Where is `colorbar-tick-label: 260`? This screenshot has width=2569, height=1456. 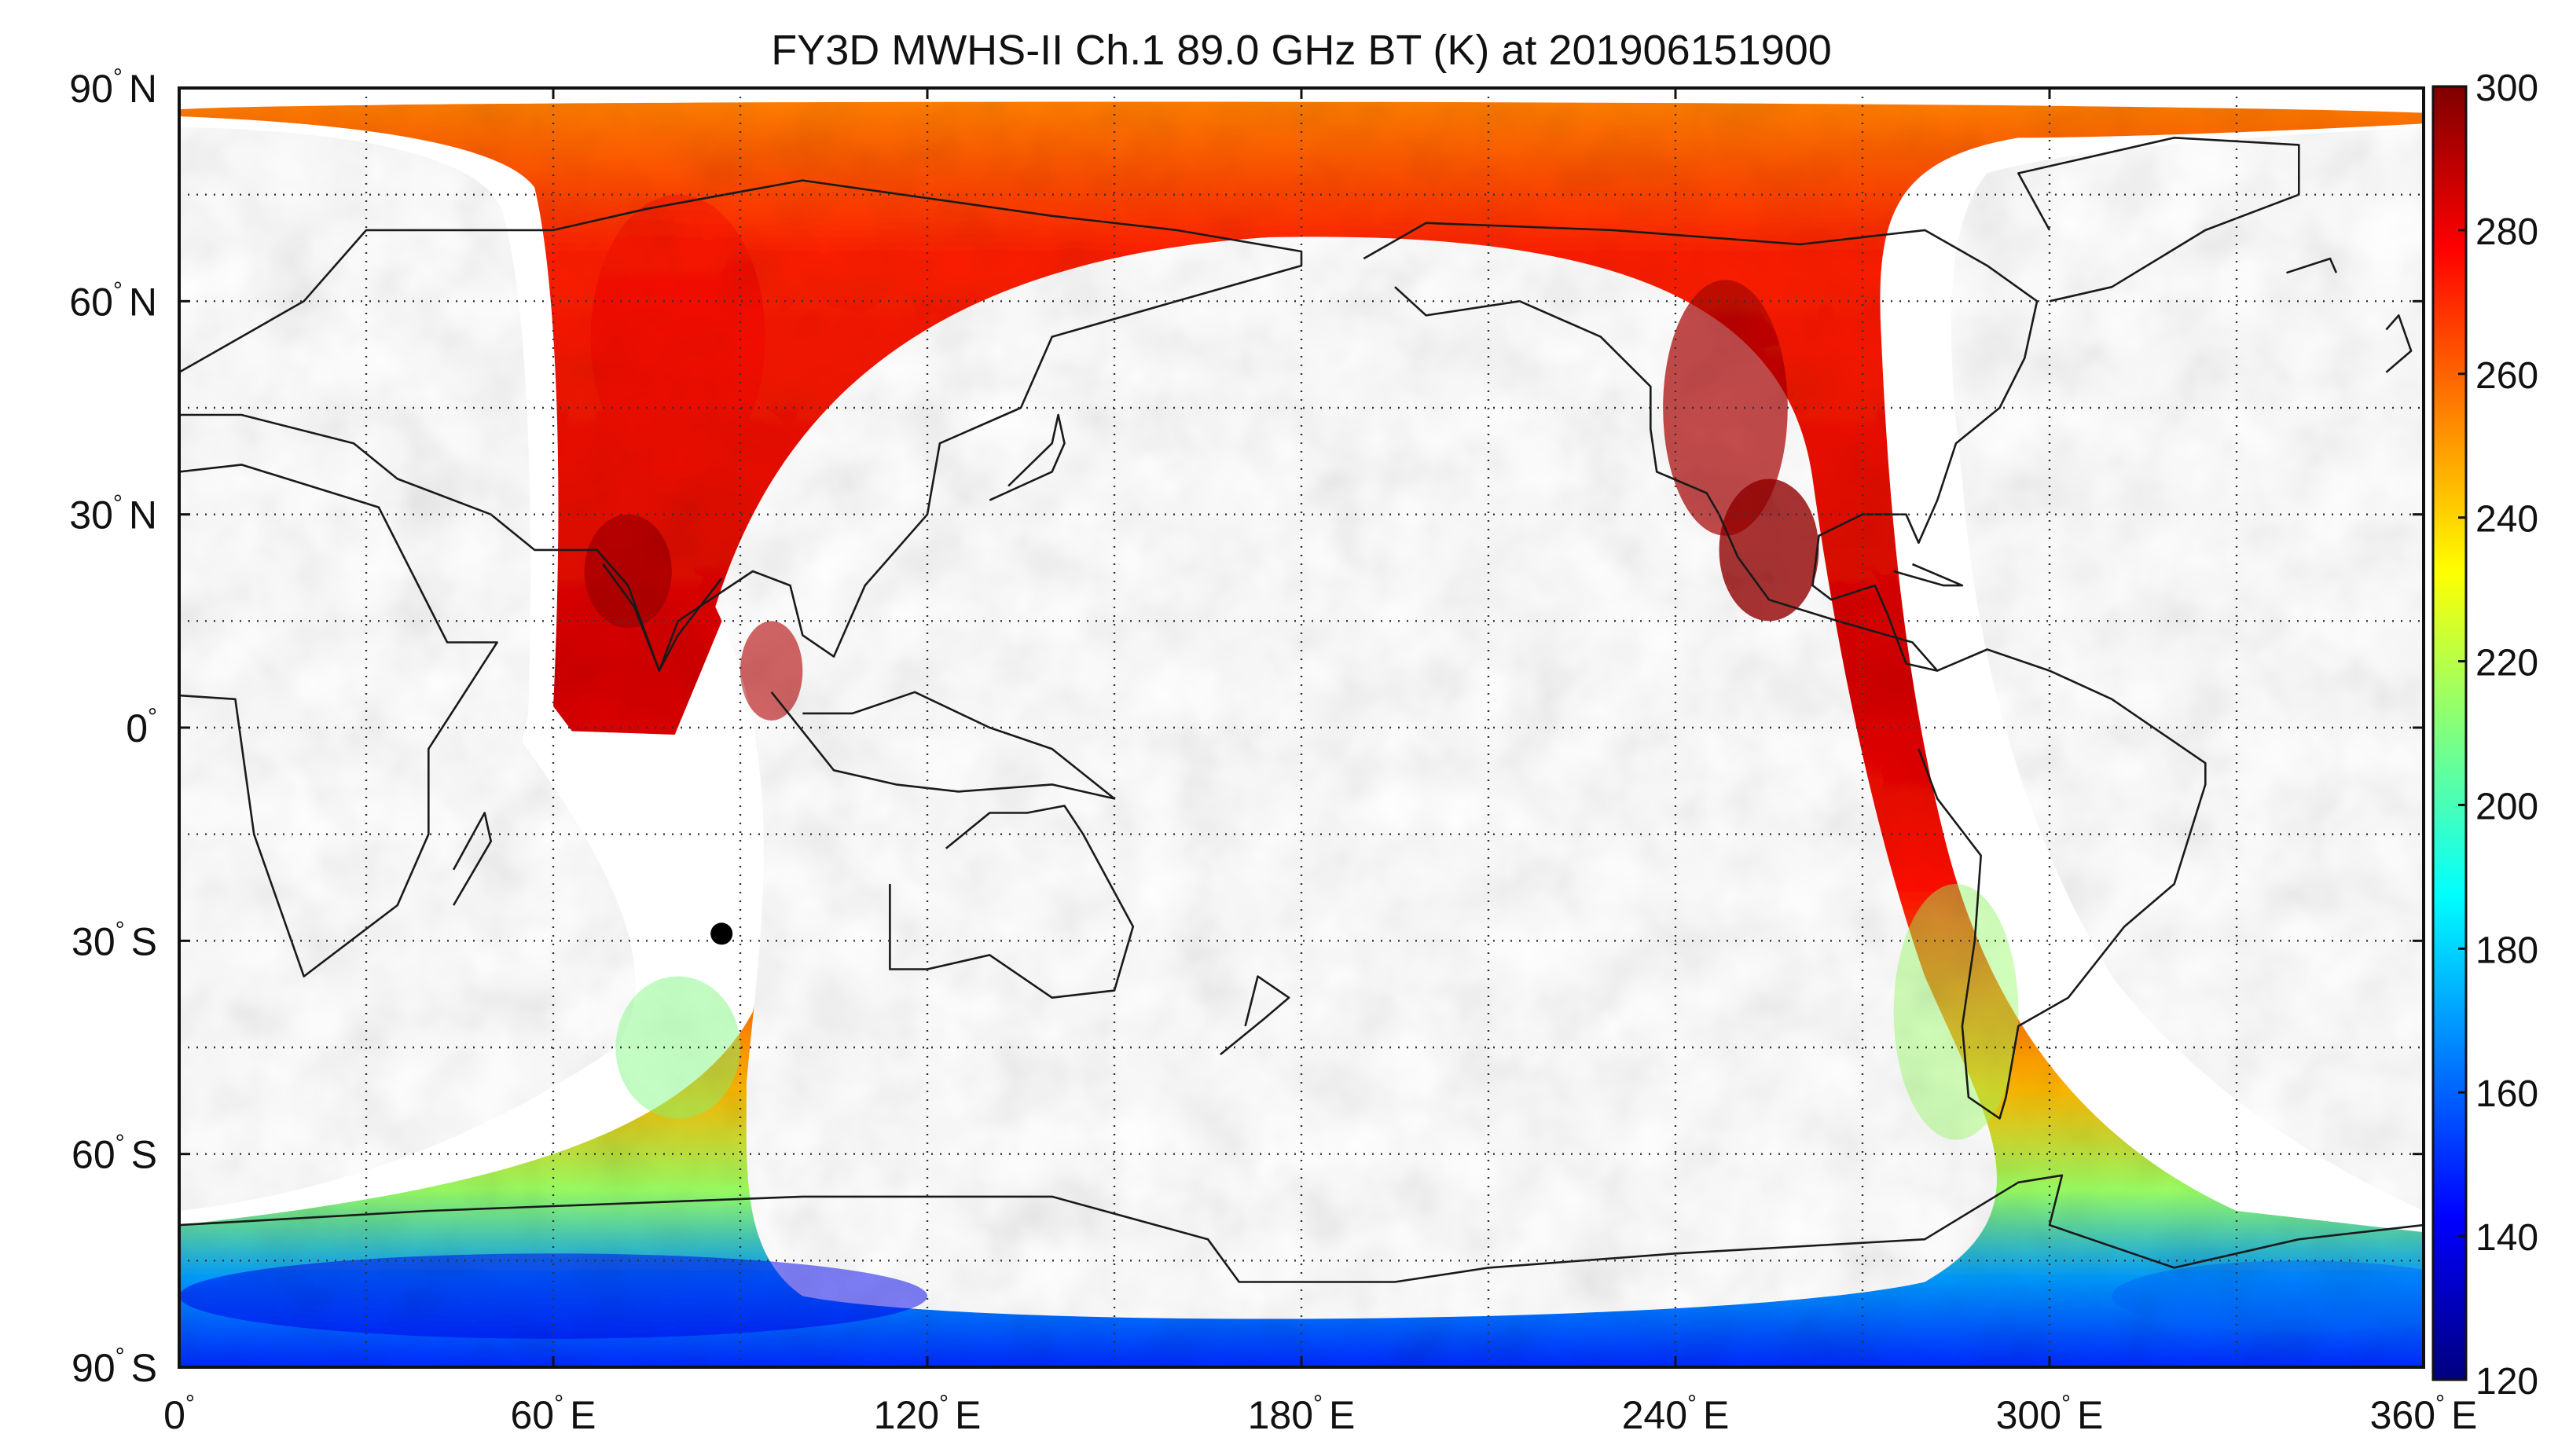
colorbar-tick-label: 260 is located at coordinates (2506, 376).